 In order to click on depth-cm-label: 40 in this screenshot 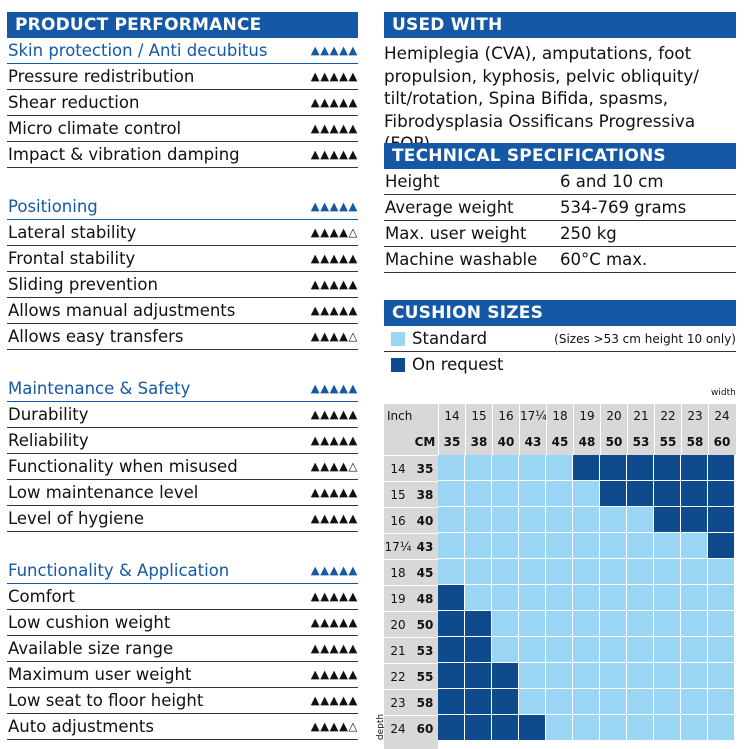, I will do `click(425, 520)`.